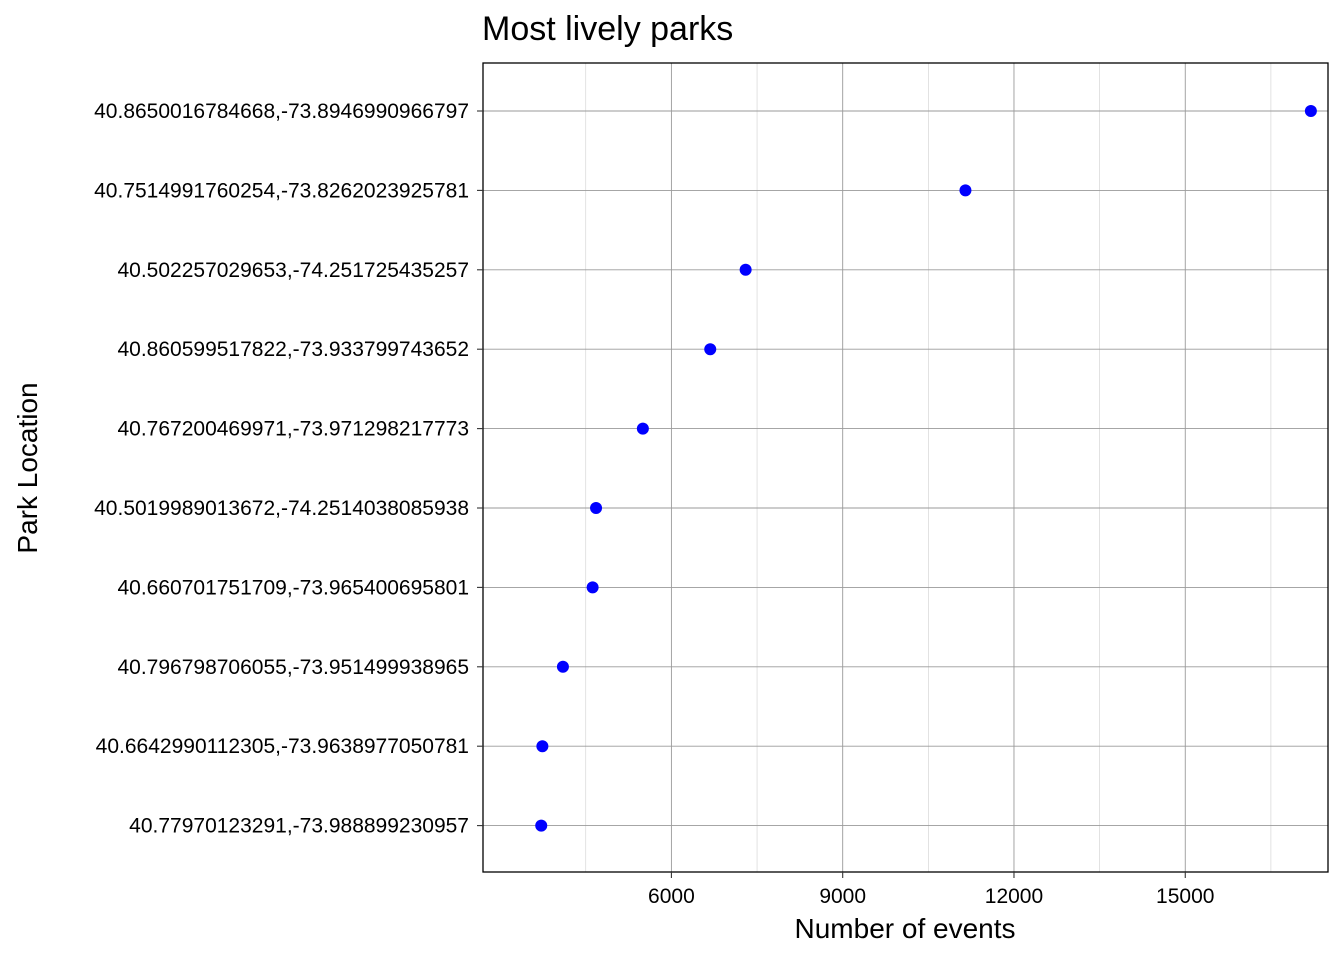  I want to click on y-tick-label: 40.6642990112305,-73.9638977050781, so click(282, 746).